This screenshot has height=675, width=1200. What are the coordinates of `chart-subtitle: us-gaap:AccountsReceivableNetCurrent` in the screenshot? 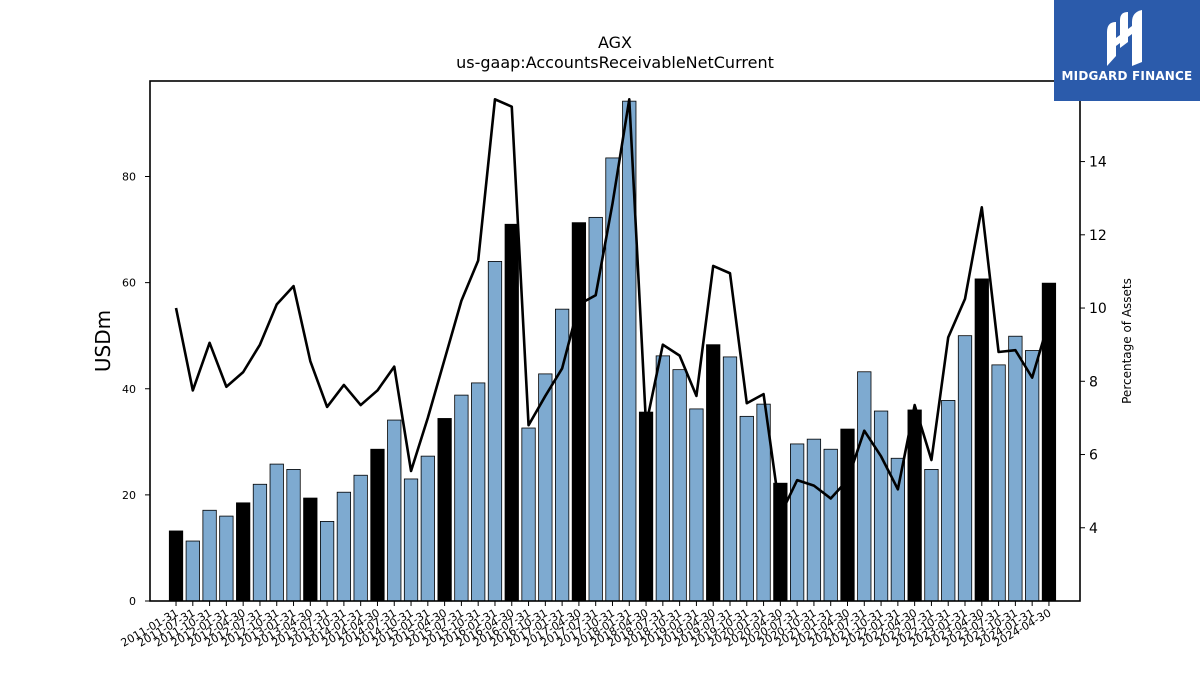 It's located at (615, 62).